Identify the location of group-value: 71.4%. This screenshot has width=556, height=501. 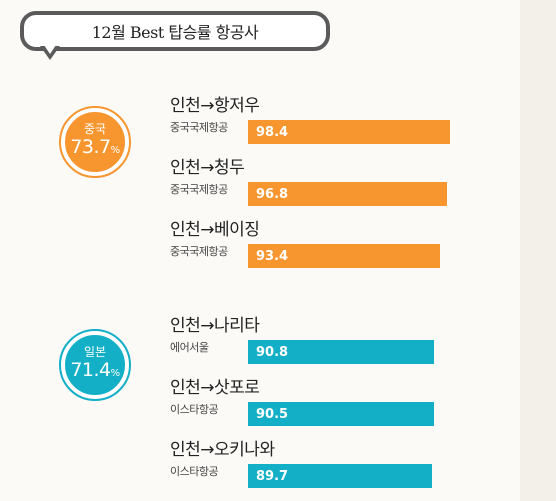
(95, 372).